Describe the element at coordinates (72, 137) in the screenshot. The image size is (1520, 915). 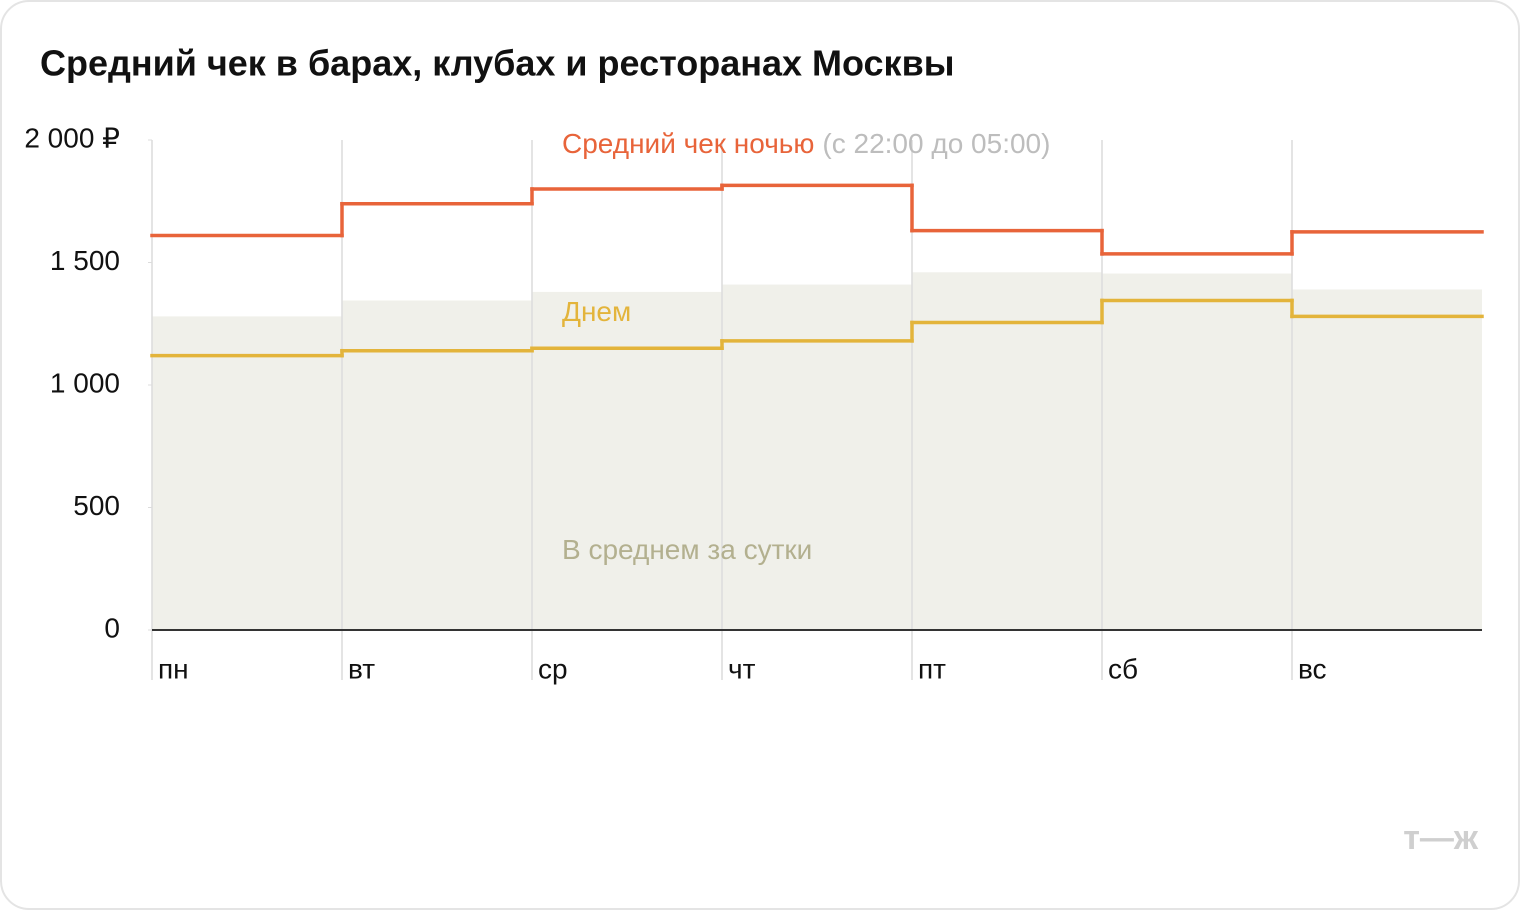
I see `y-tick-label: 2 000 ₽` at that location.